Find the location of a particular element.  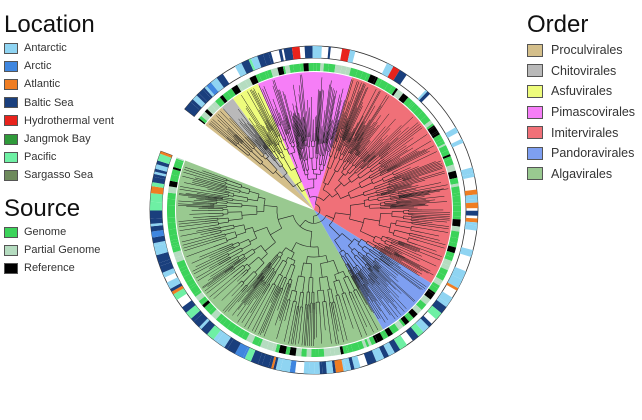

location-legend-item: Sargasso Sea is located at coordinates (59, 175).